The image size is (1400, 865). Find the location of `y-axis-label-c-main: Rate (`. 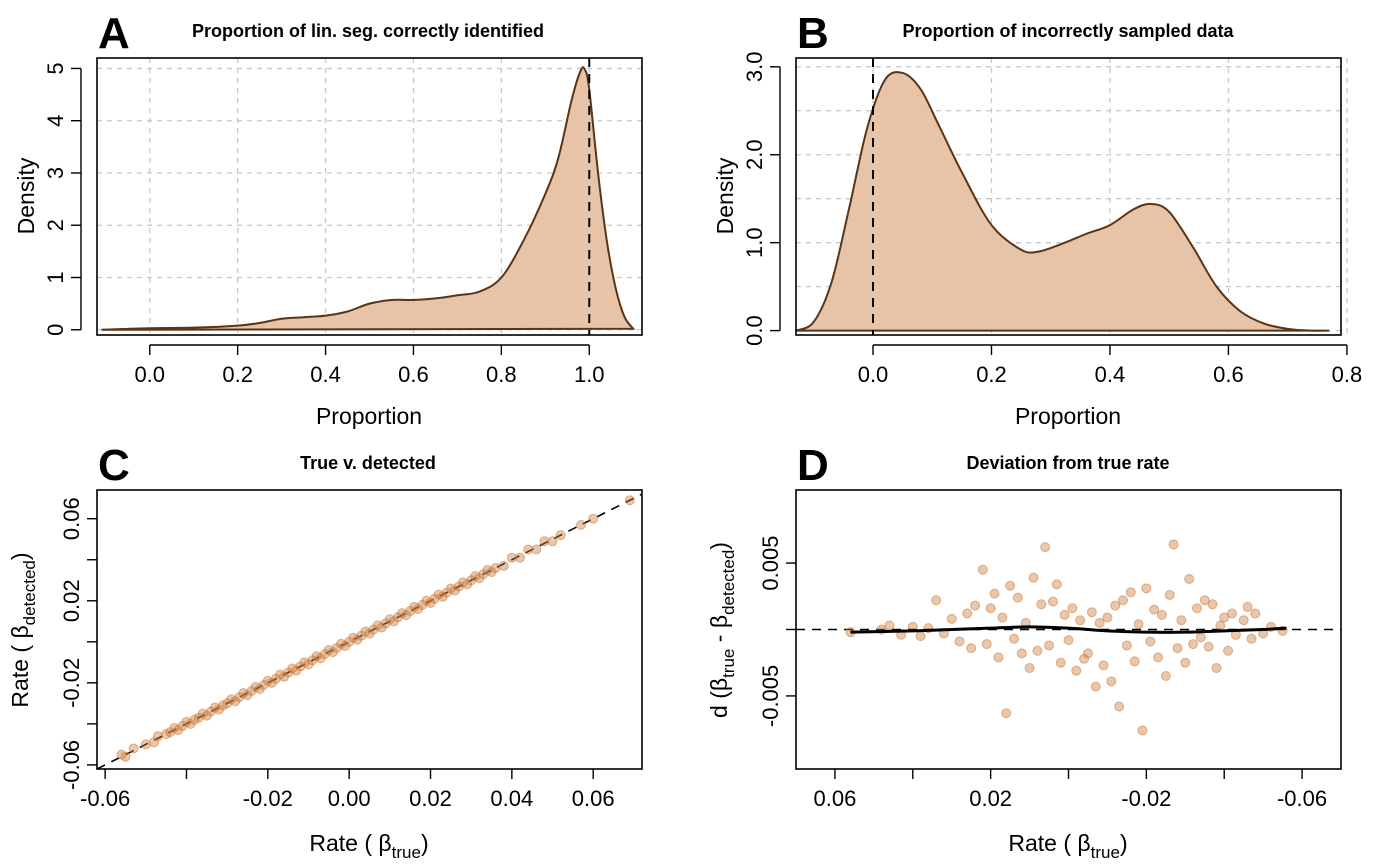

y-axis-label-c-main: Rate ( is located at coordinates (20, 673).